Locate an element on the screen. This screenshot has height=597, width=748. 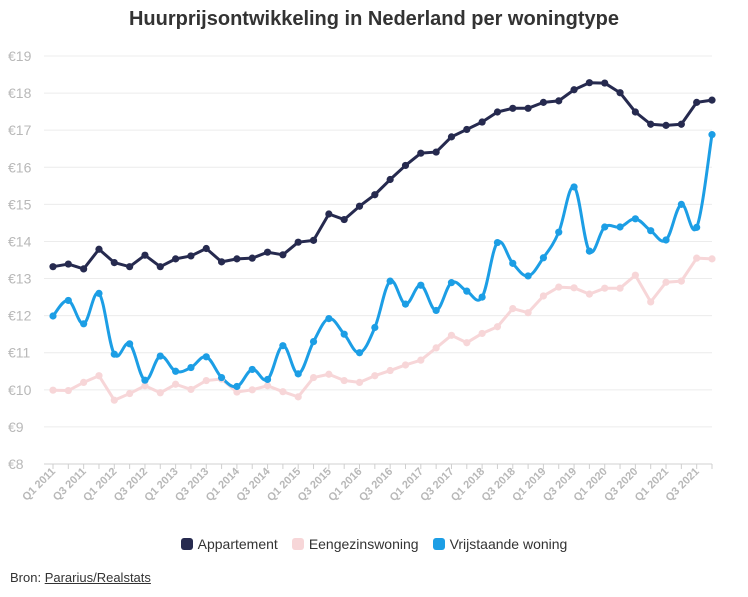
legend-item-appartement: Appartement is located at coordinates (229, 544).